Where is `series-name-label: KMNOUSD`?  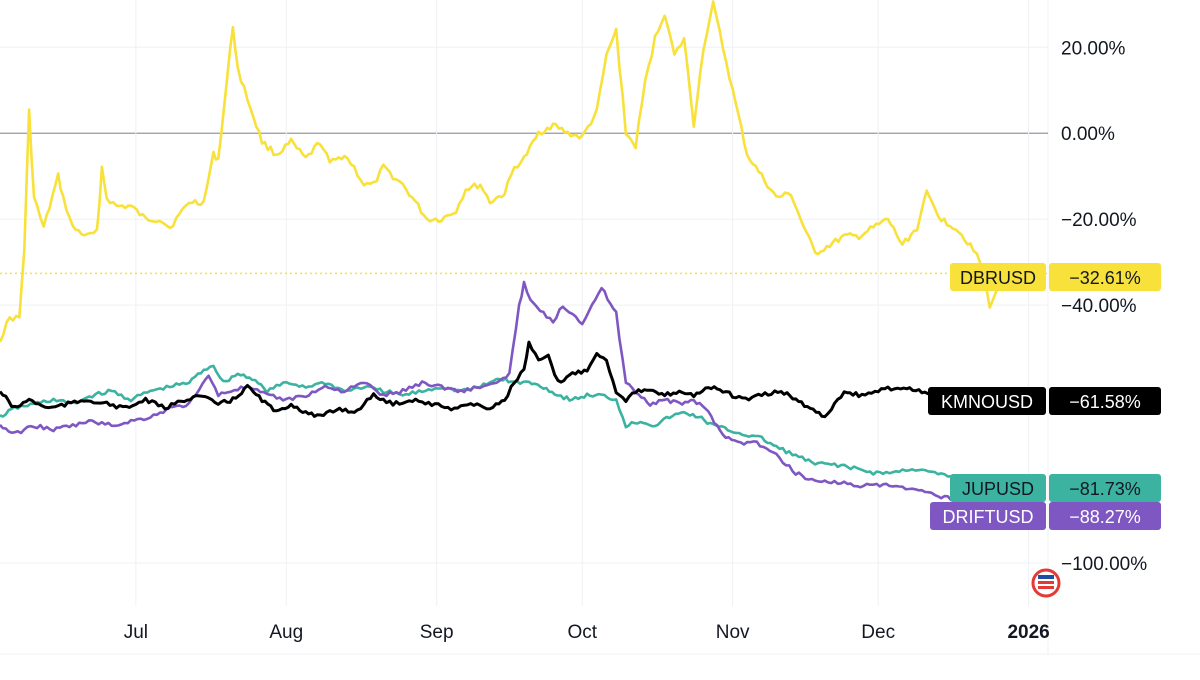 series-name-label: KMNOUSD is located at coordinates (987, 402).